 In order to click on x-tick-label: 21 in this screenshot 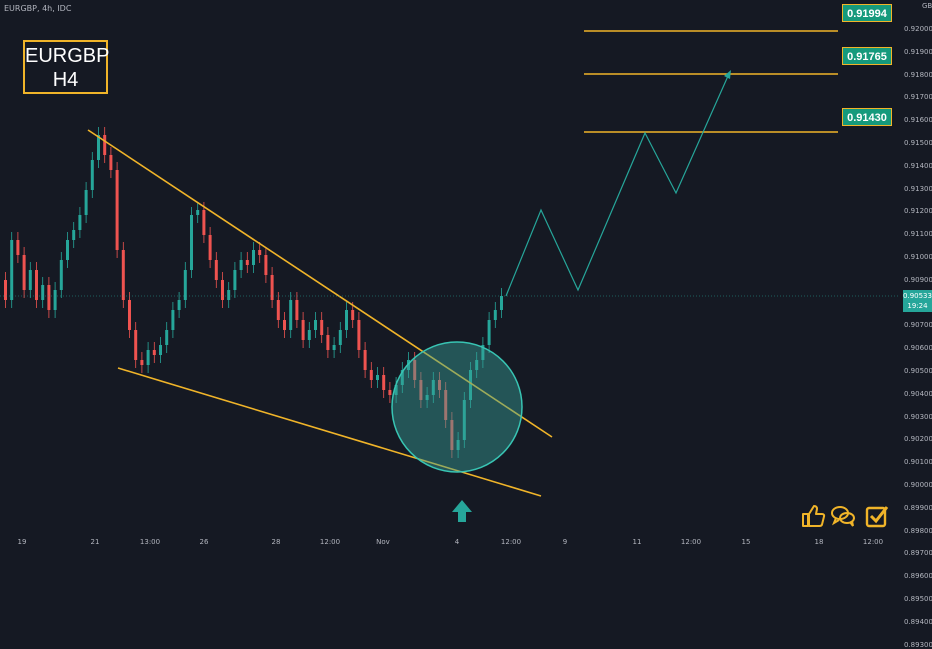, I will do `click(95, 542)`.